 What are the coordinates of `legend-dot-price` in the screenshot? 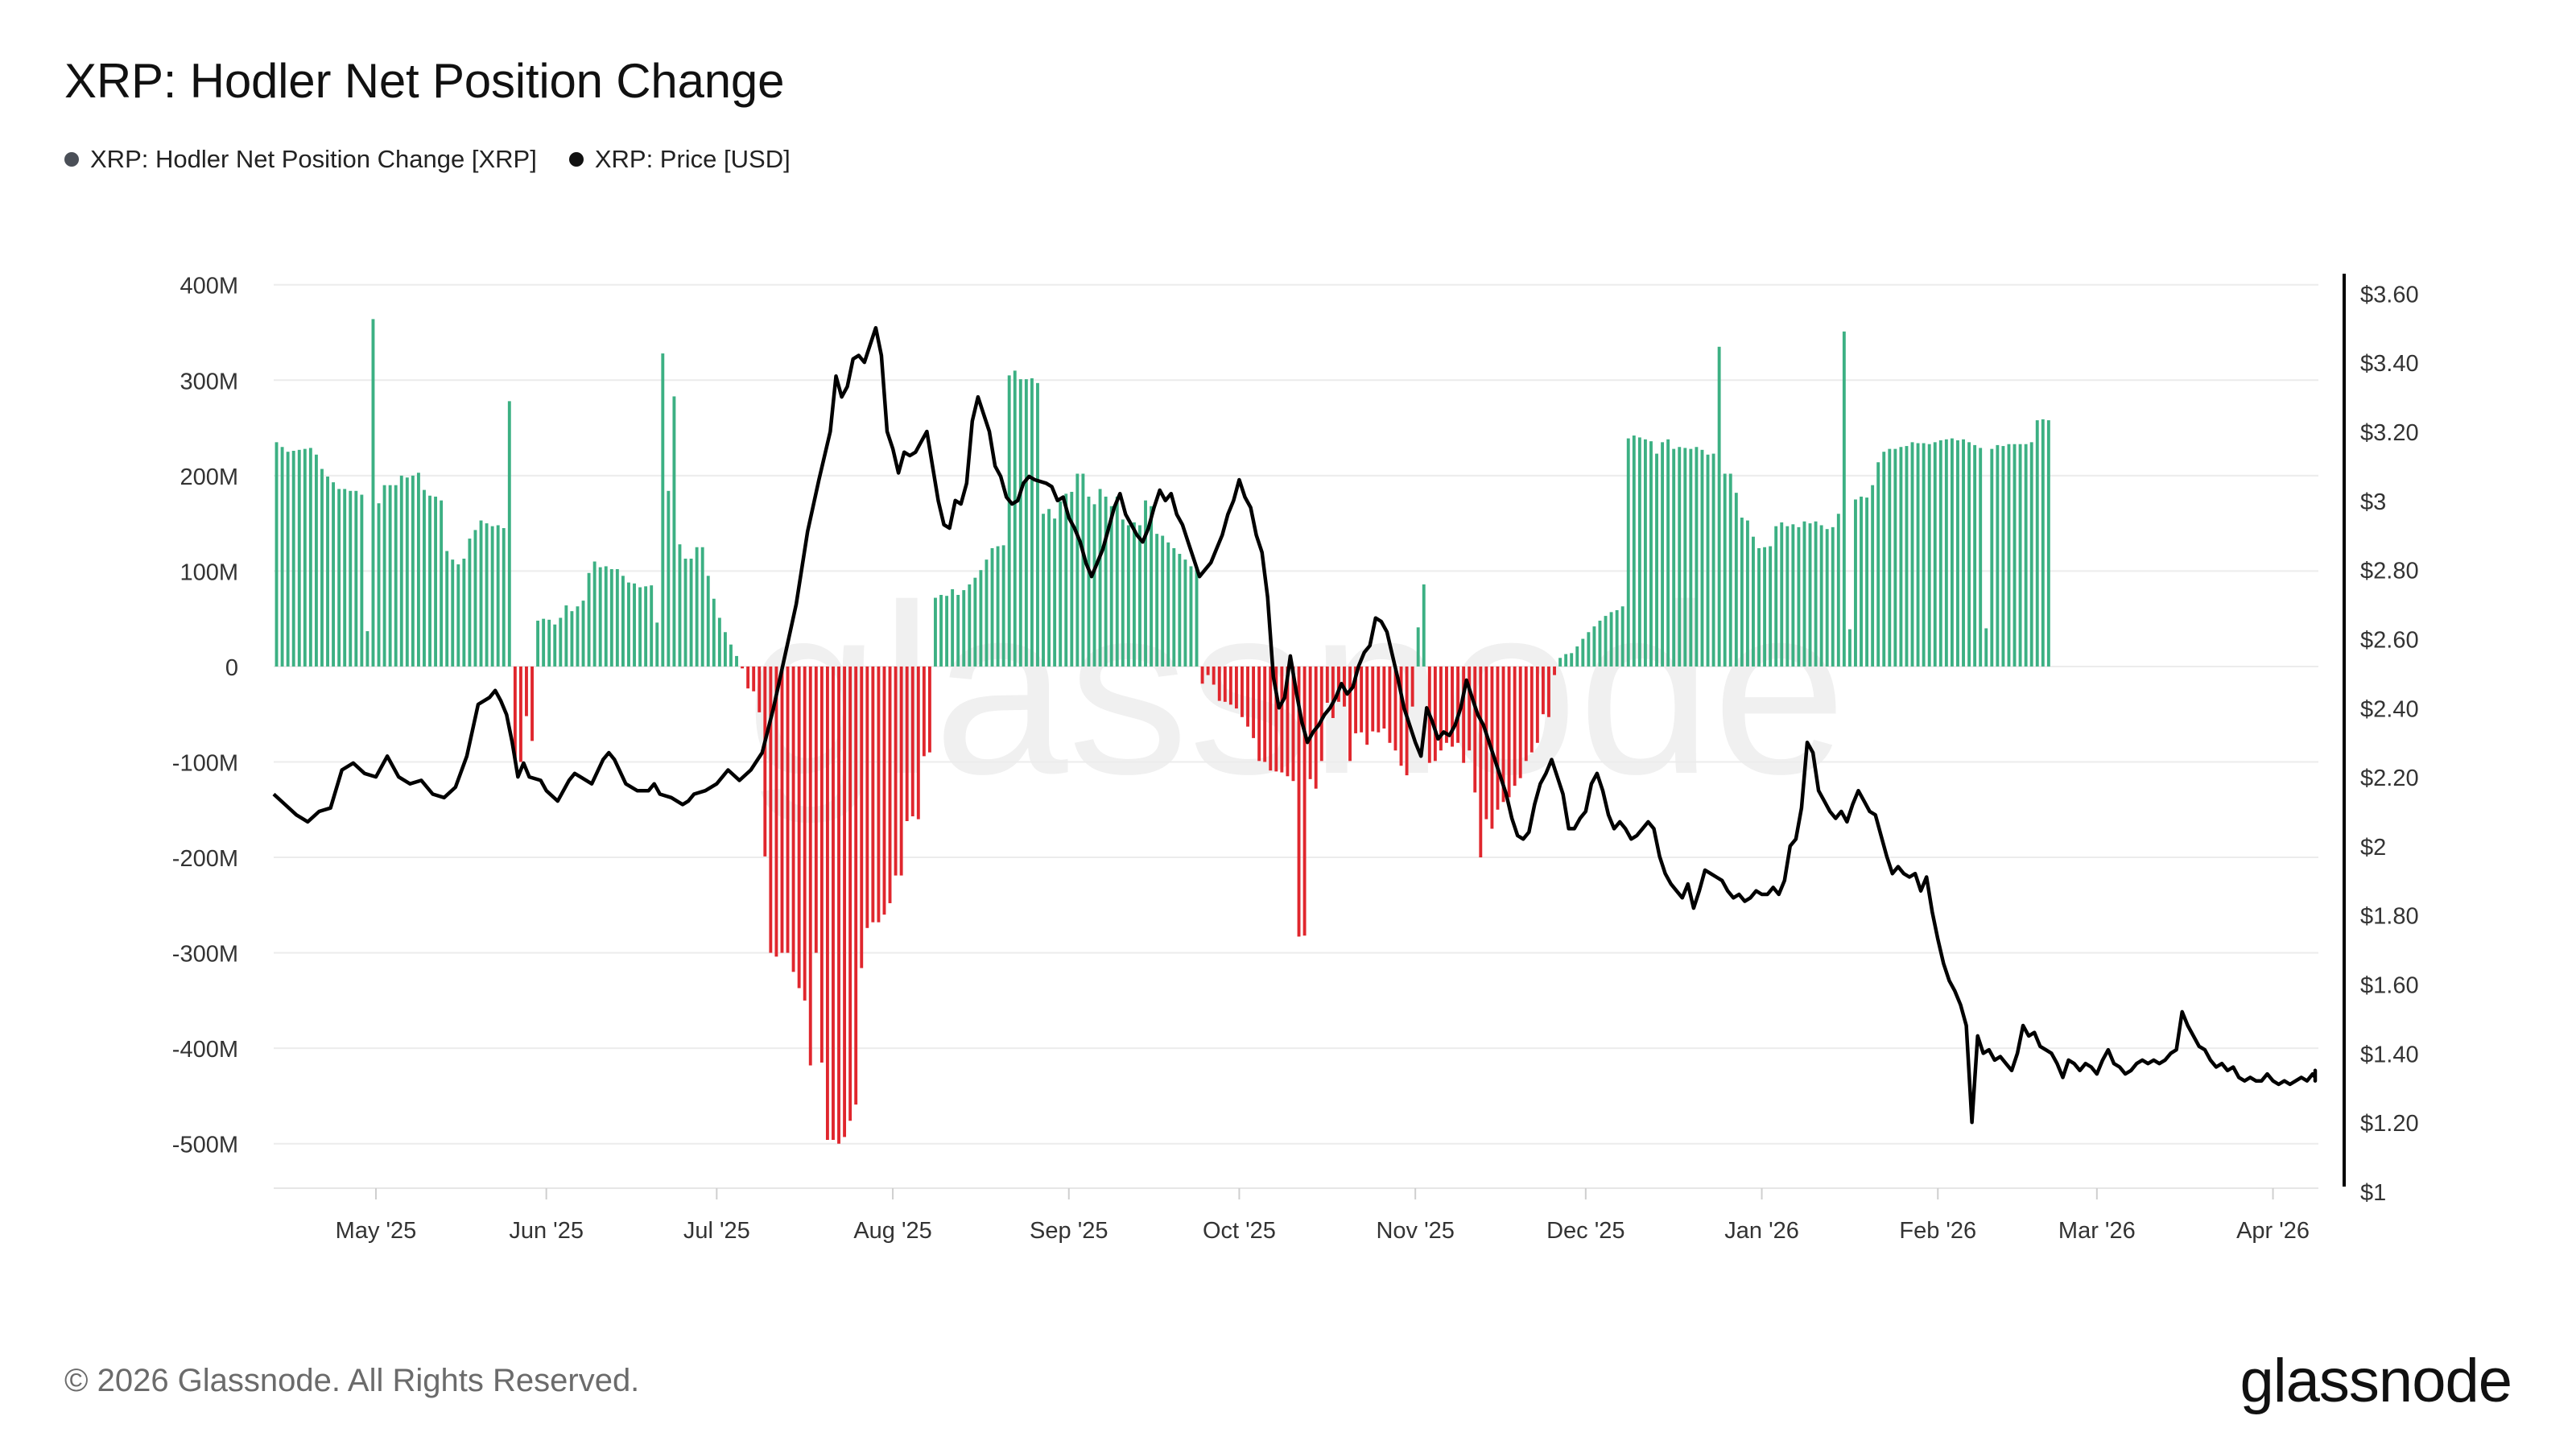 It's located at (576, 159).